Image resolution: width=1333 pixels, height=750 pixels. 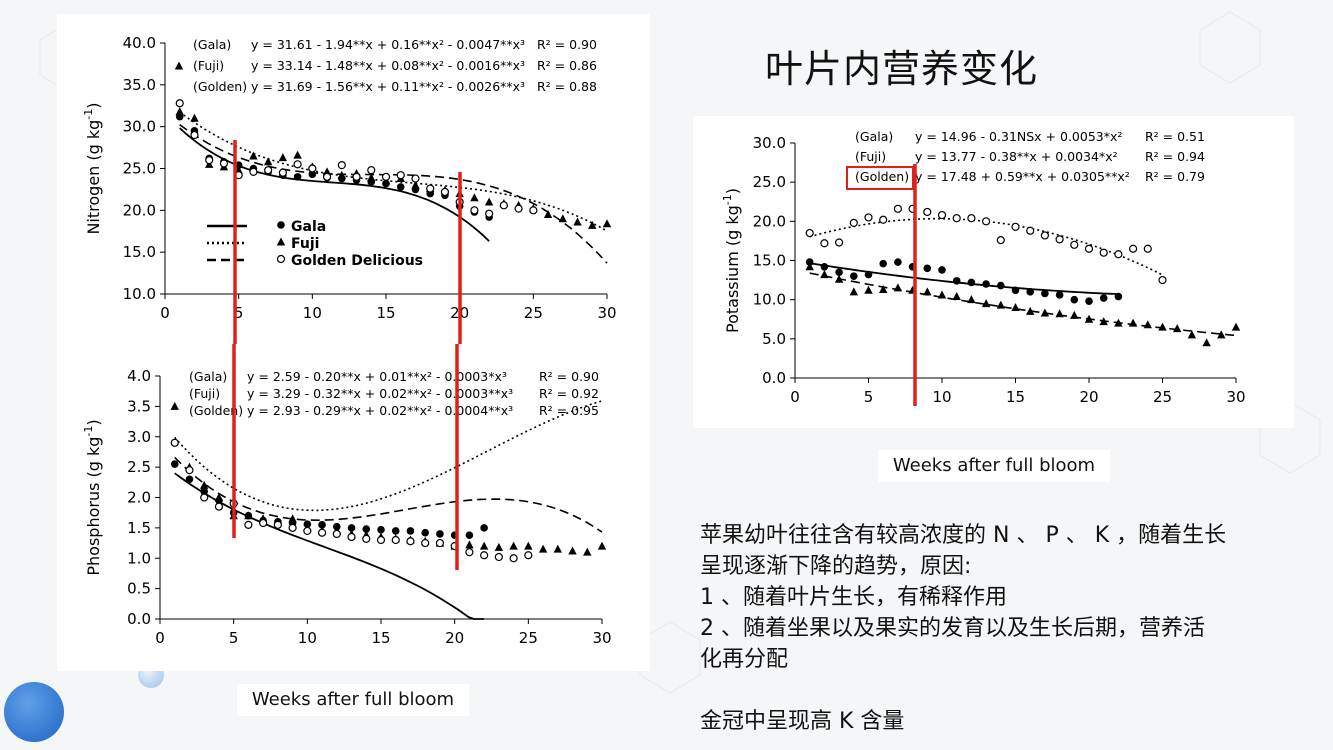 I want to click on equation-label: (Golden), so click(x=216, y=410).